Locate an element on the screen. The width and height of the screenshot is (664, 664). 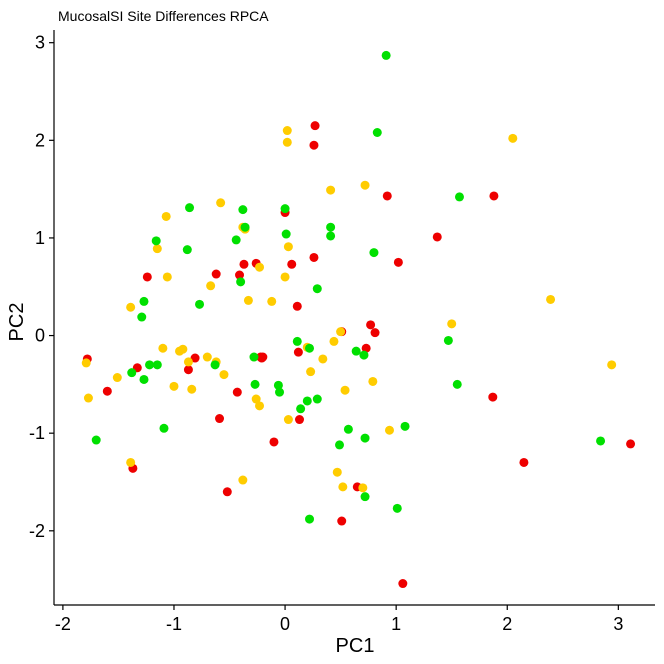
y-axis-title: PC2 is located at coordinates (17, 322).